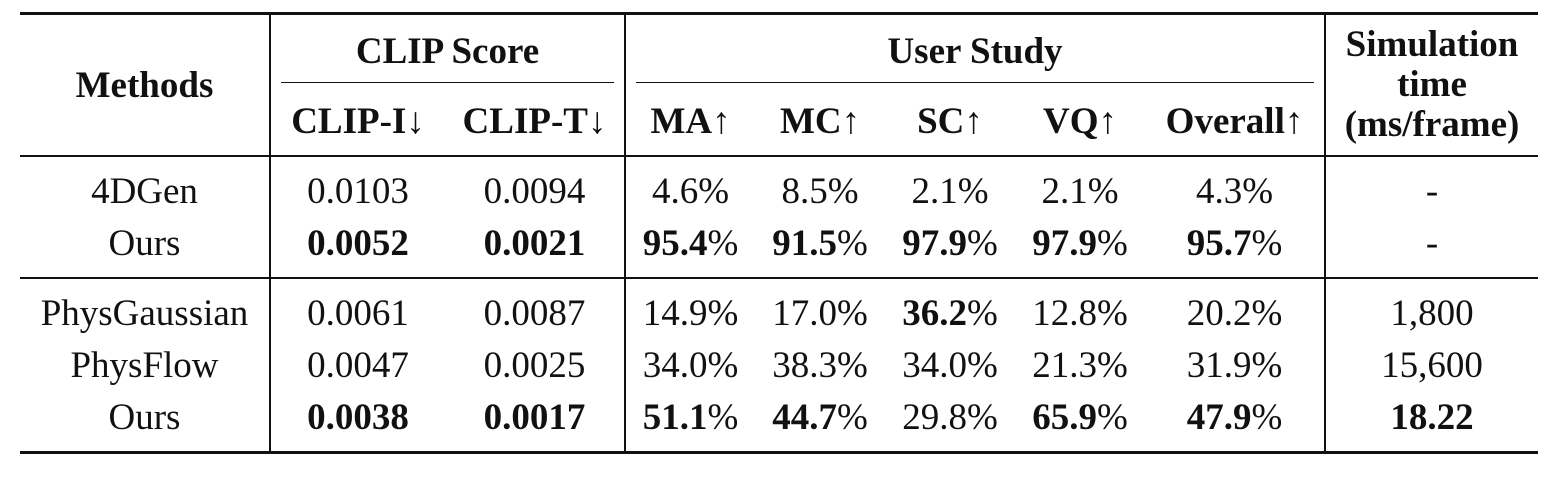  I want to click on ma-cell: 95.4%, so click(690, 247).